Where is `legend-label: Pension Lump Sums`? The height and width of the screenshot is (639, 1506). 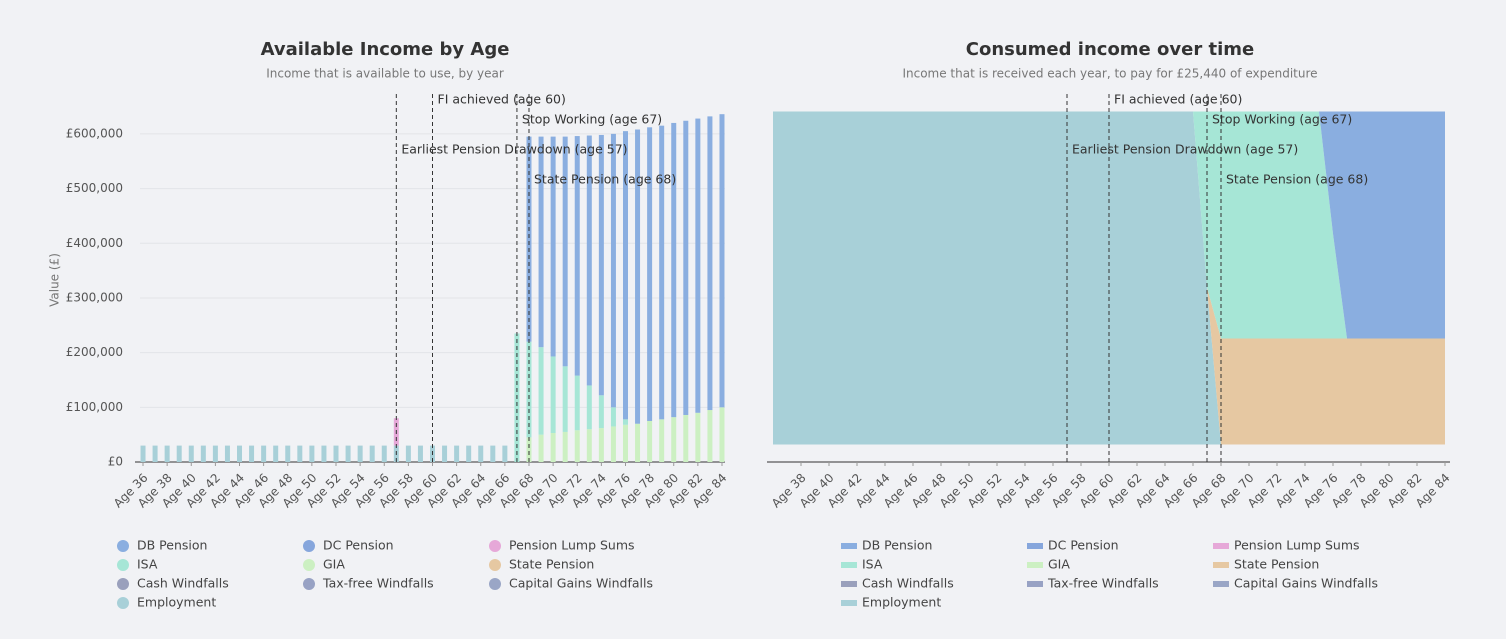
legend-label: Pension Lump Sums is located at coordinates (572, 545).